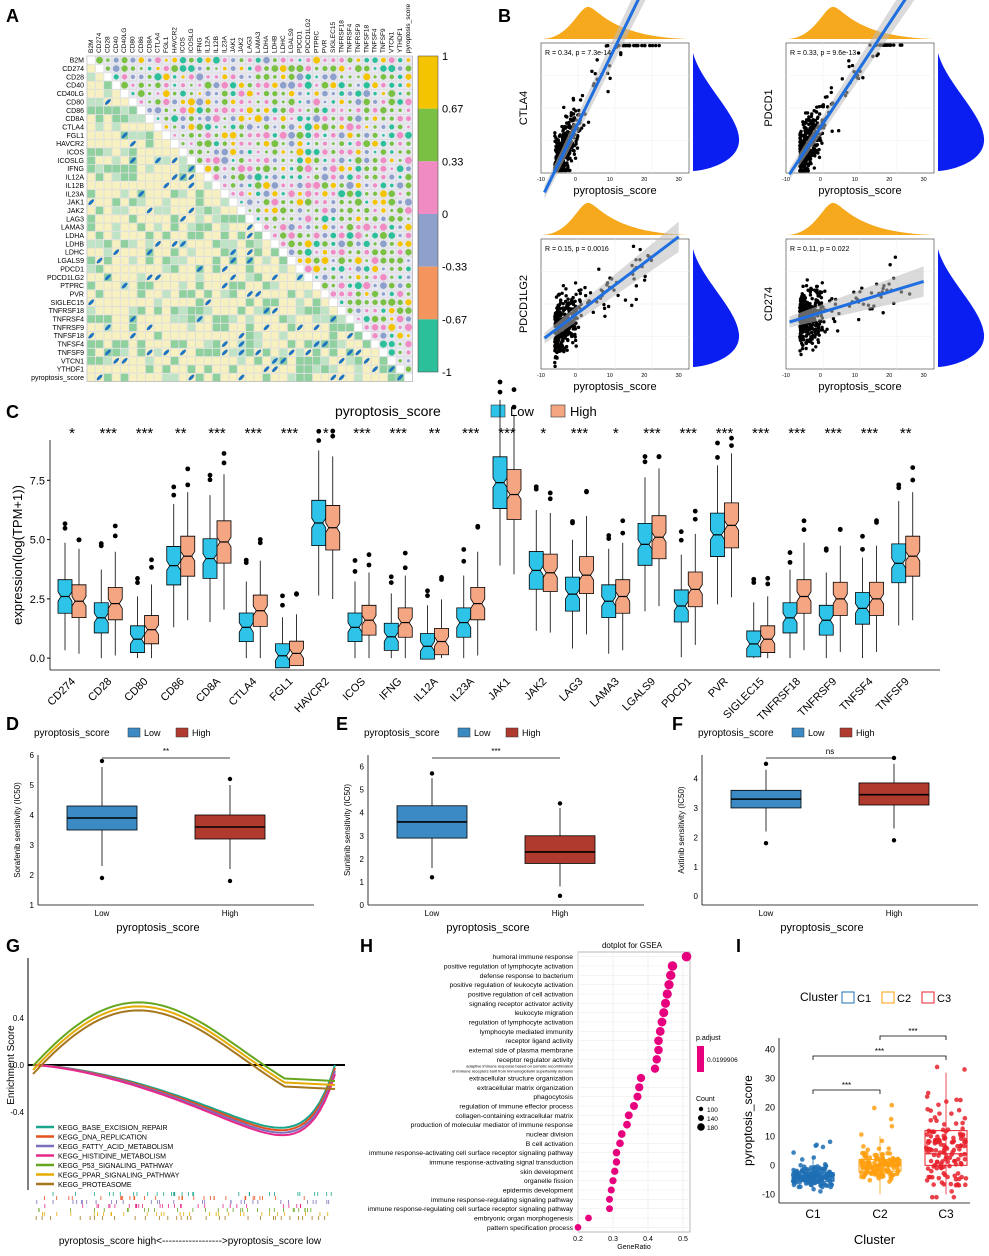 The width and height of the screenshot is (989, 1256). Describe the element at coordinates (75, 219) in the screenshot. I see `row-label: LAG3` at that location.